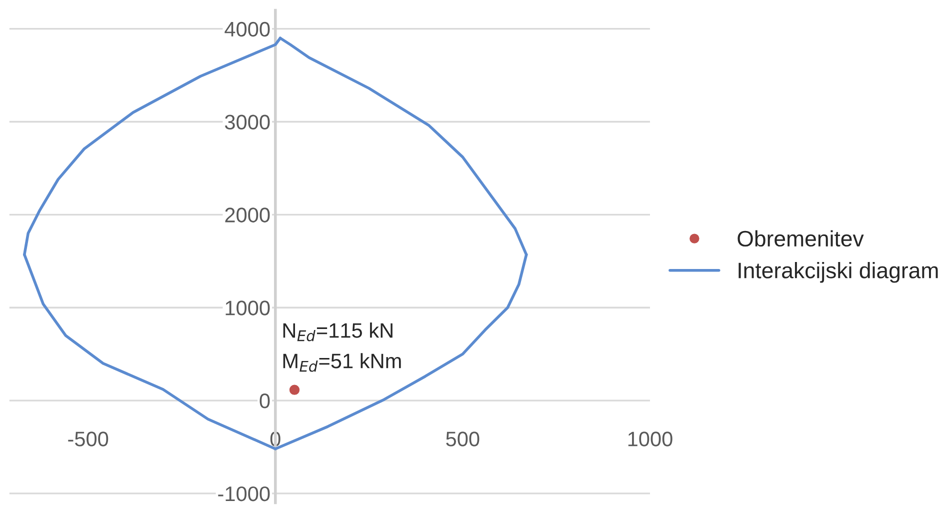  What do you see at coordinates (463, 439) in the screenshot?
I see `x-tick-label: 500` at bounding box center [463, 439].